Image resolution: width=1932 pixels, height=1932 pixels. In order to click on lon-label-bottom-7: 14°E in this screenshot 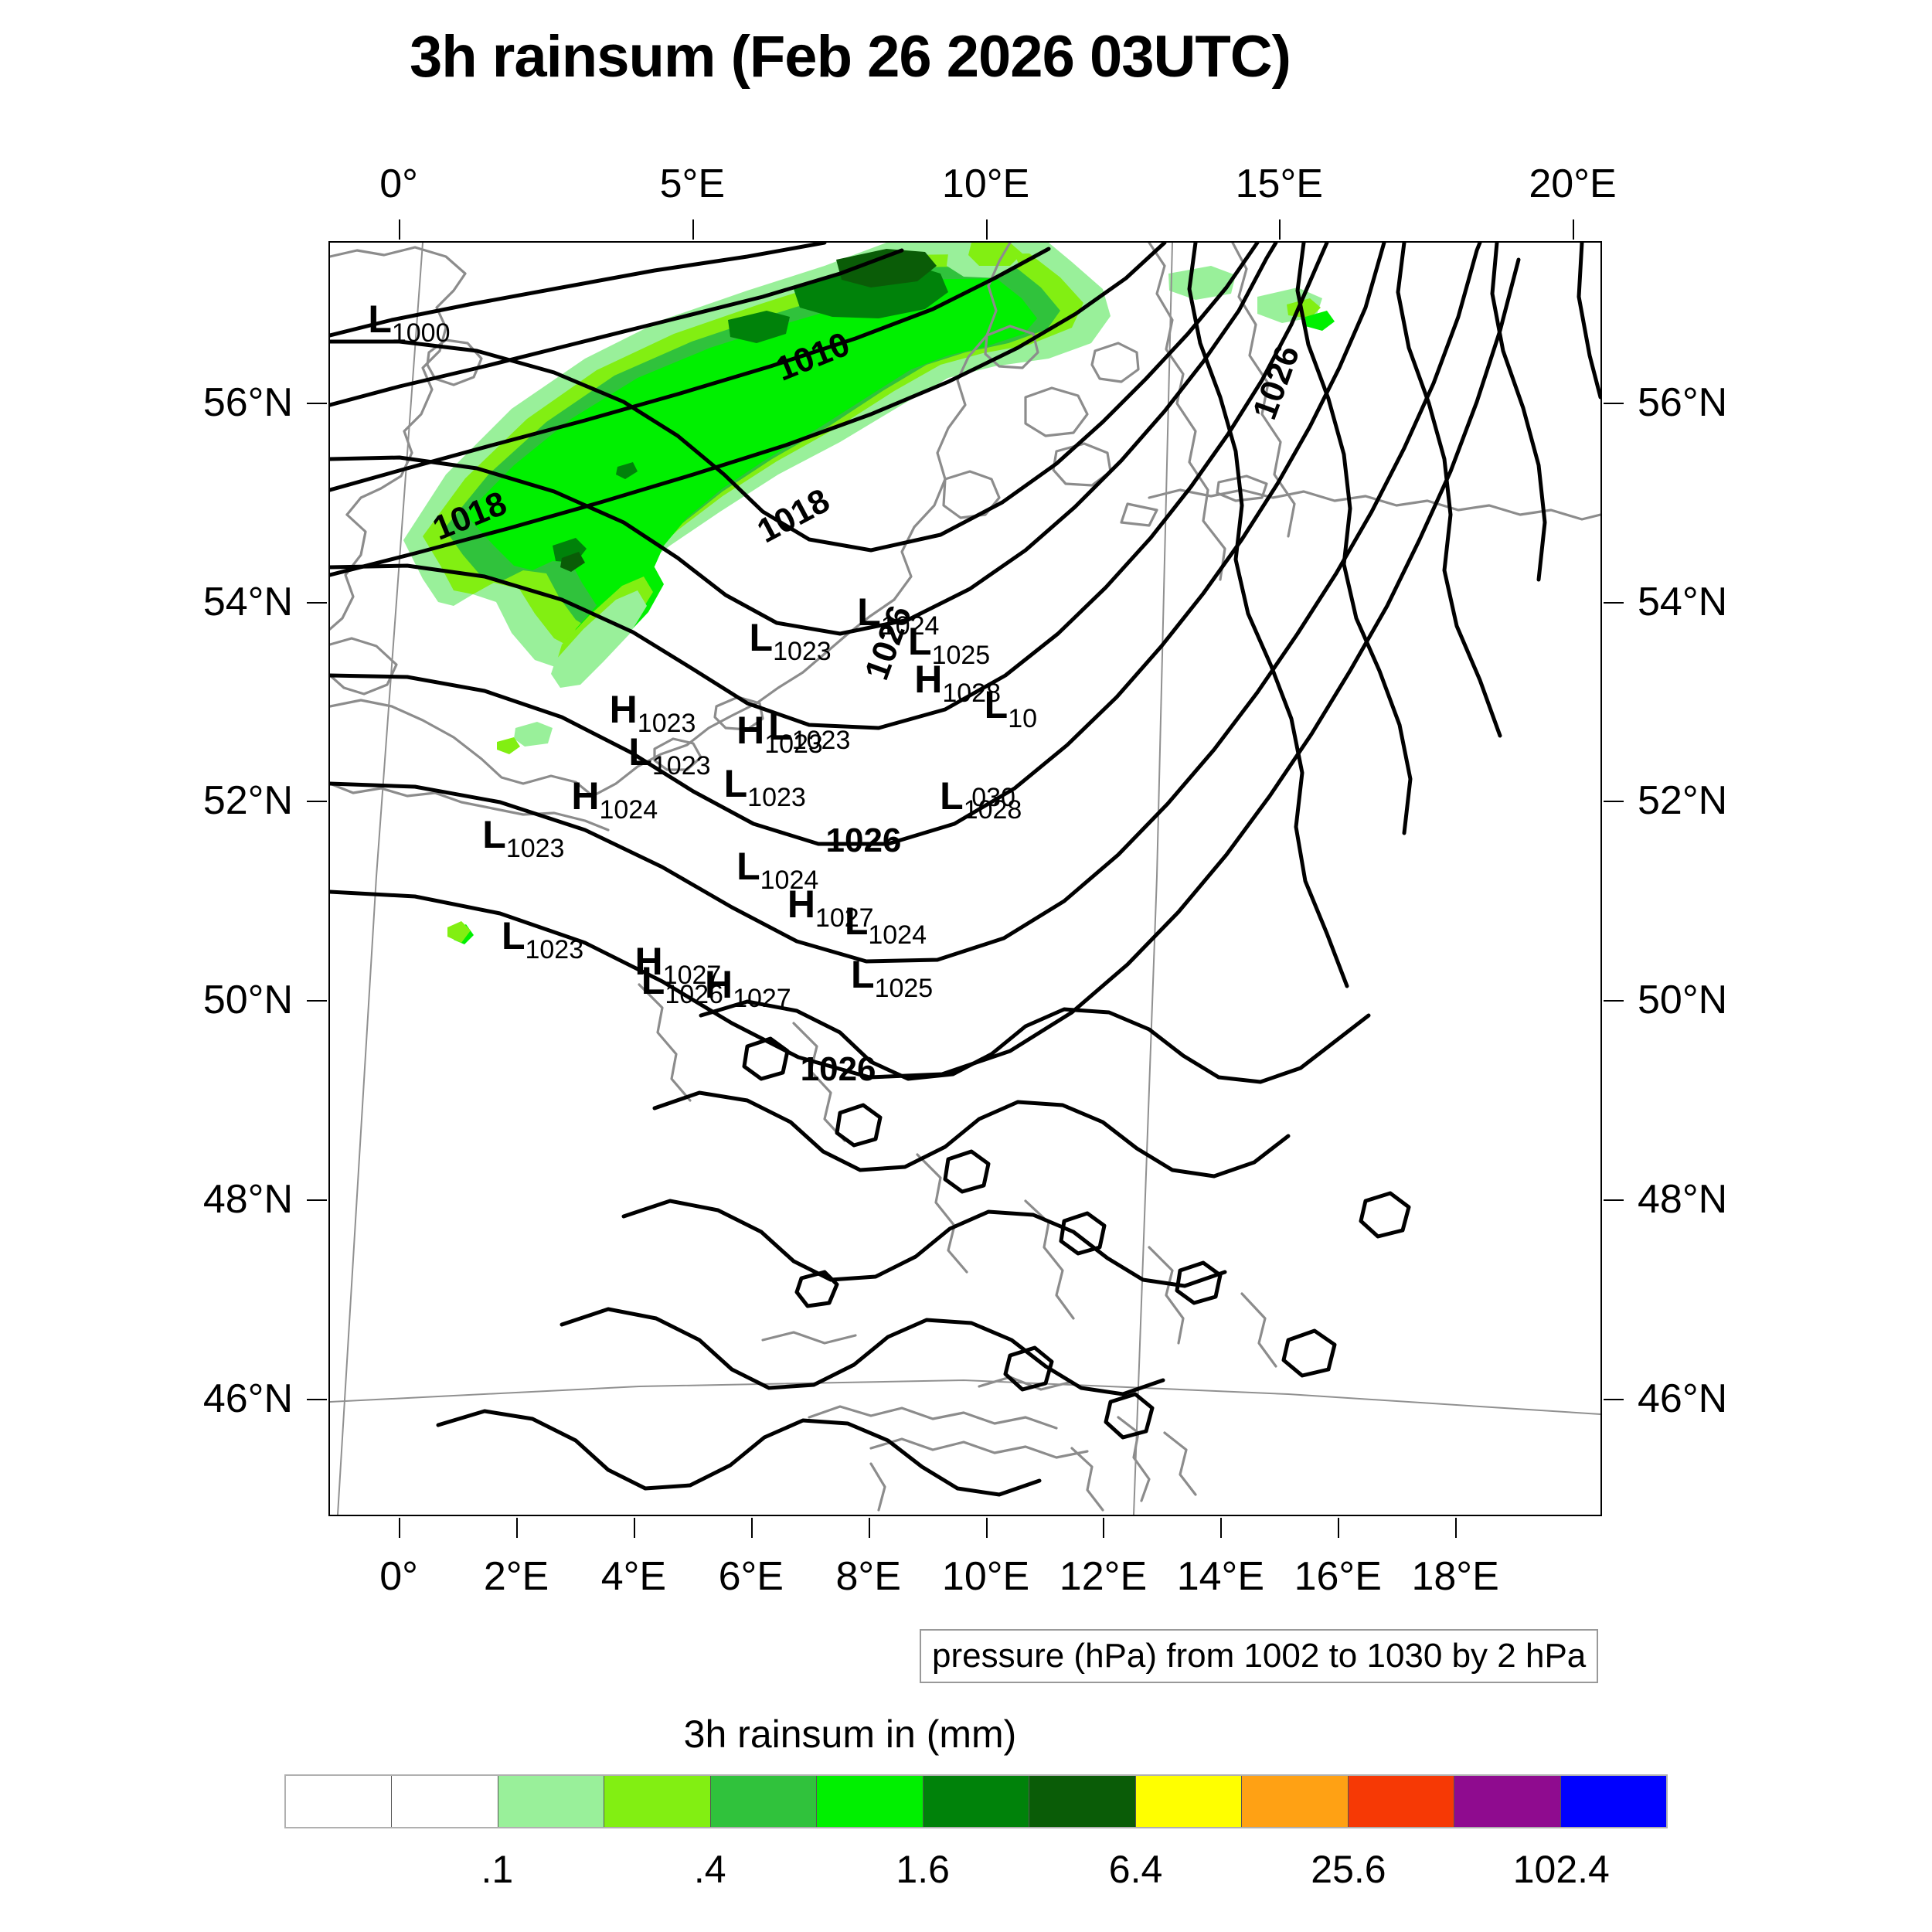, I will do `click(1220, 1576)`.